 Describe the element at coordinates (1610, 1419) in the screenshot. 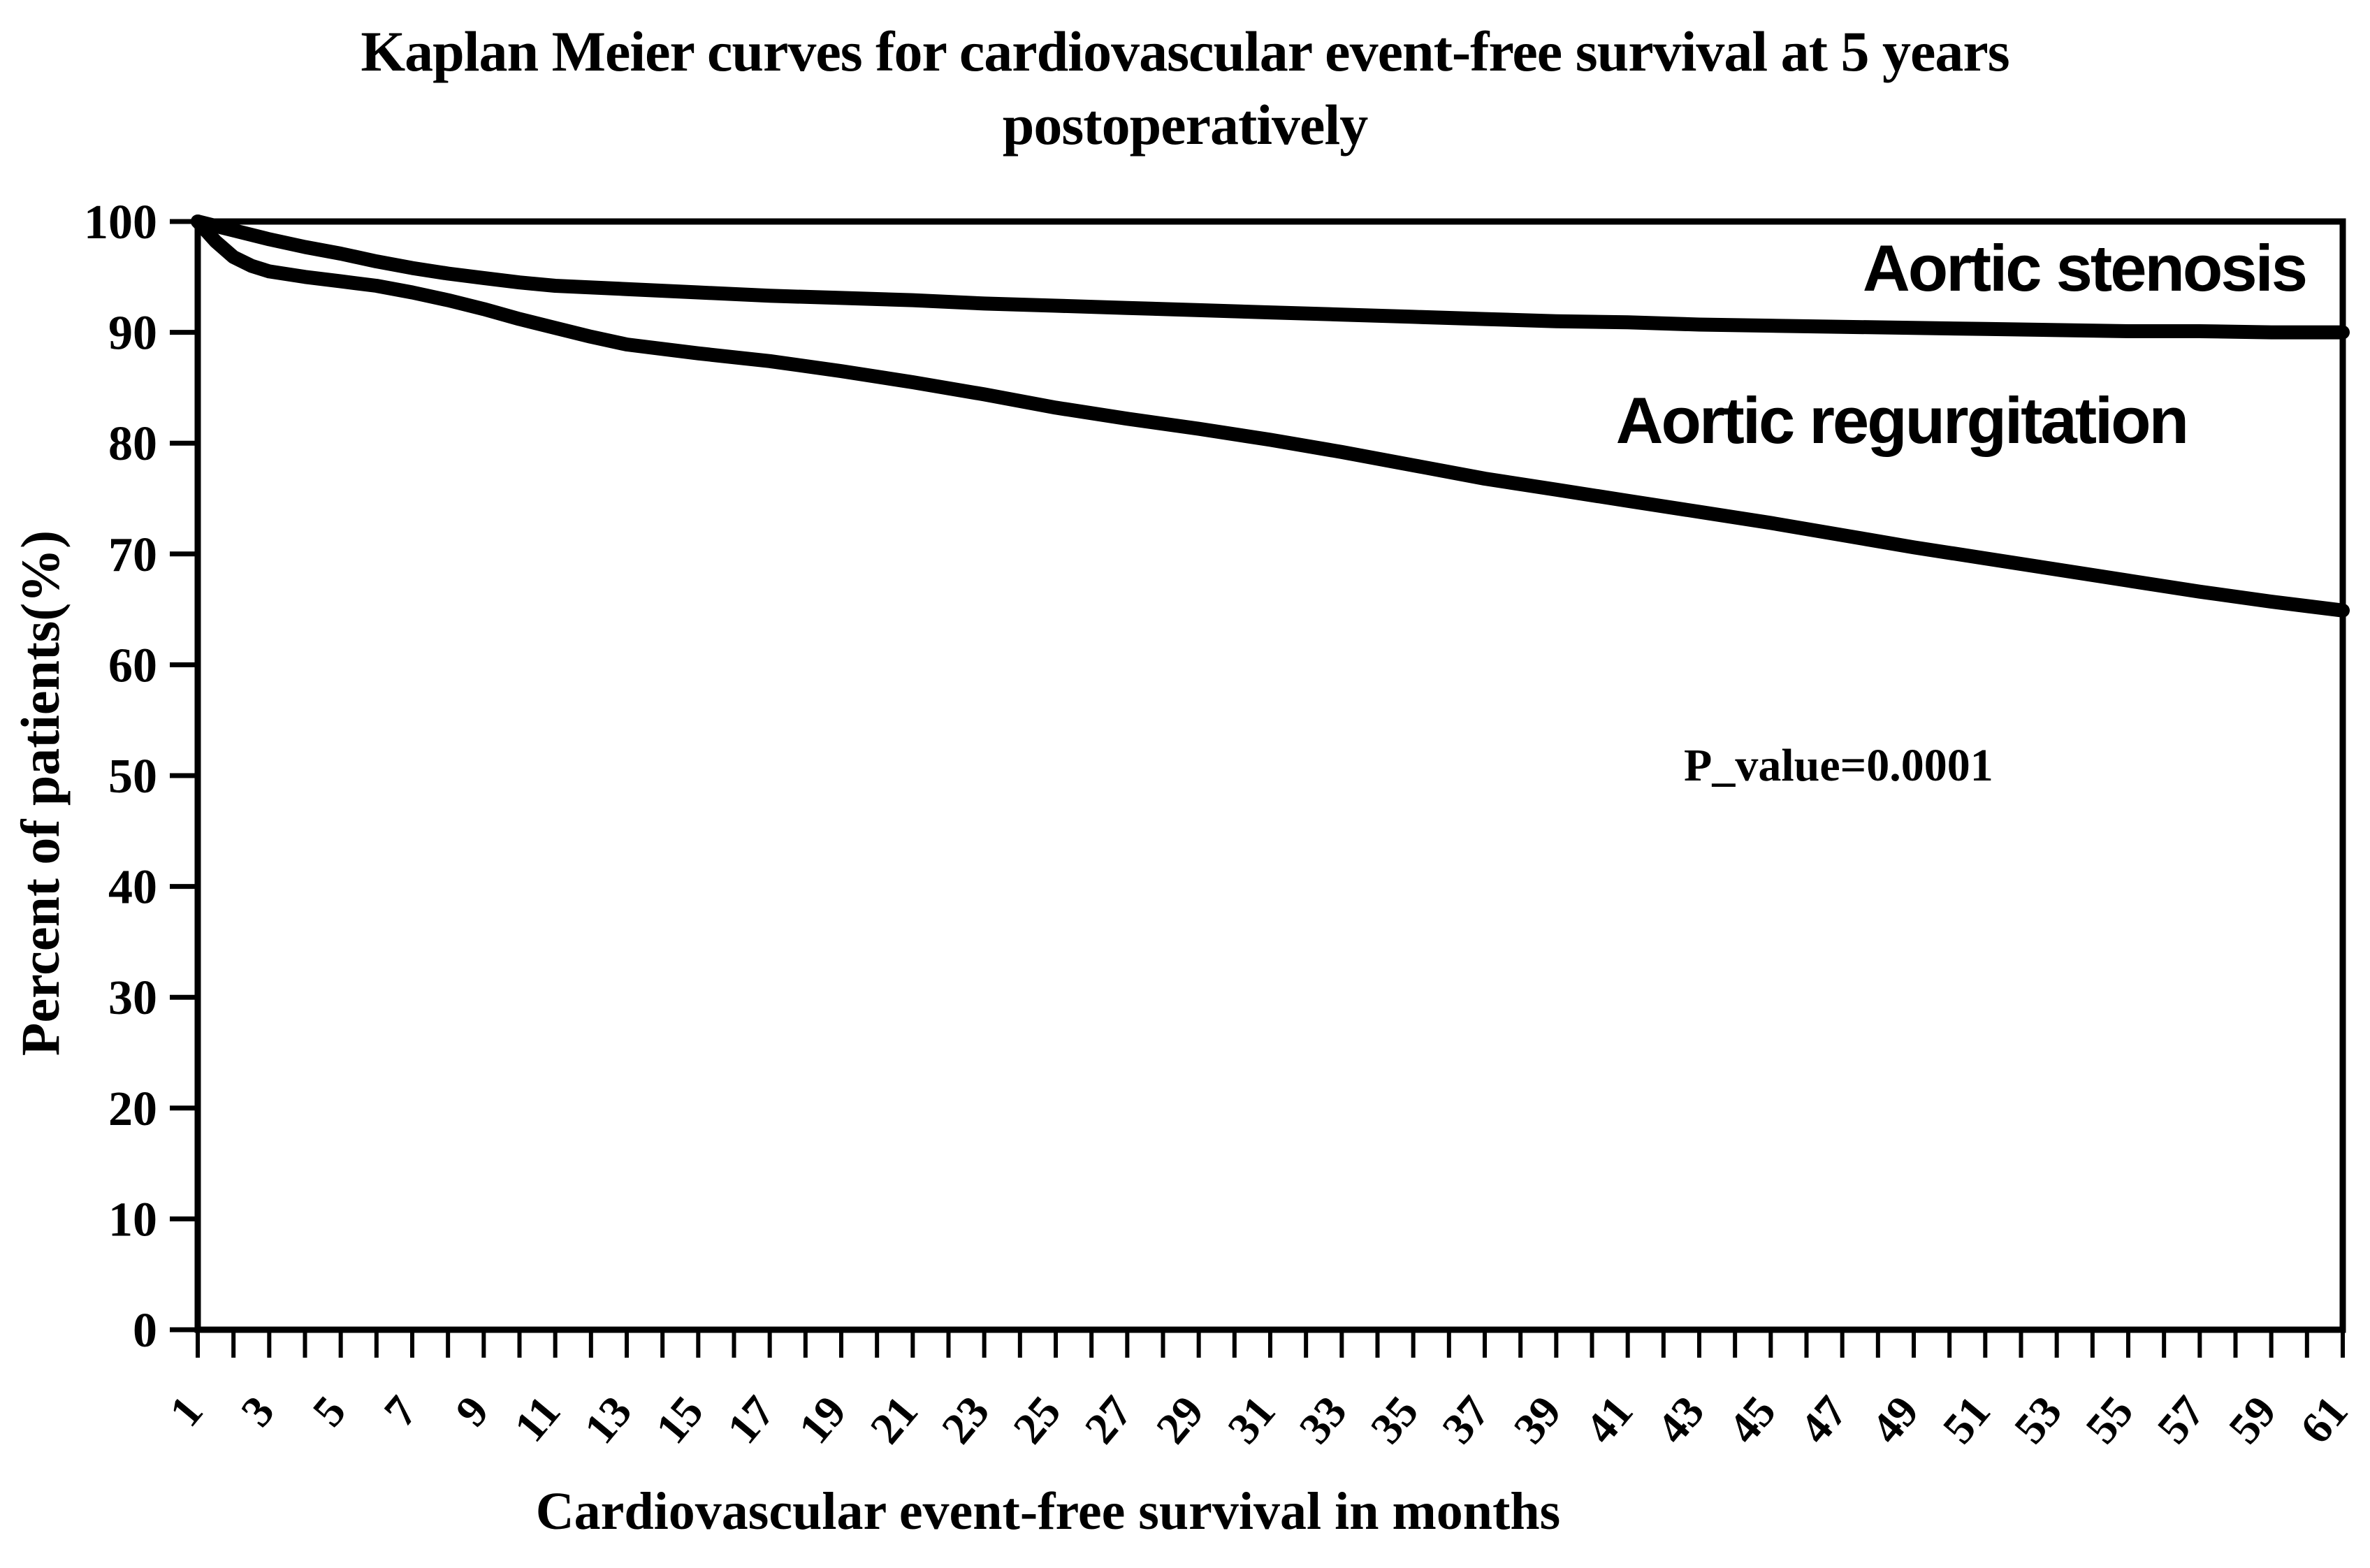

I see `x-tick-label: 41` at that location.